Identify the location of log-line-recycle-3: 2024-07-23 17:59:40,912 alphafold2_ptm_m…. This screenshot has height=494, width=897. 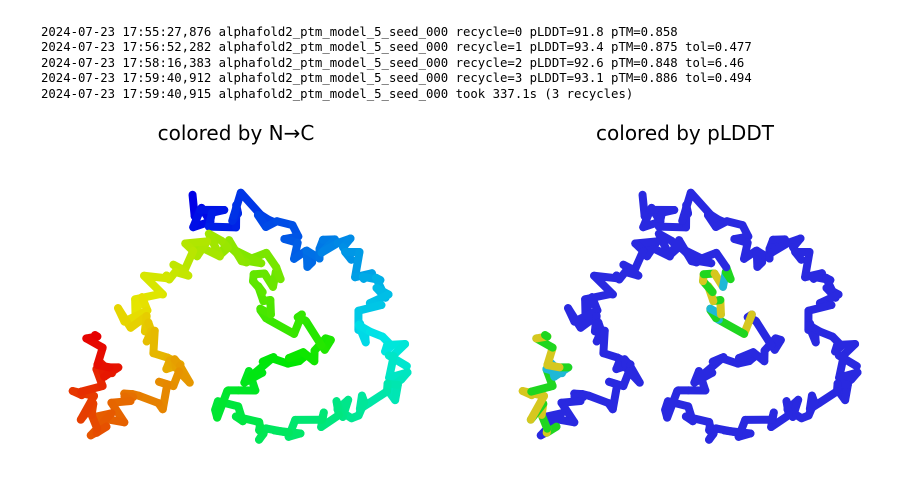
(396, 78).